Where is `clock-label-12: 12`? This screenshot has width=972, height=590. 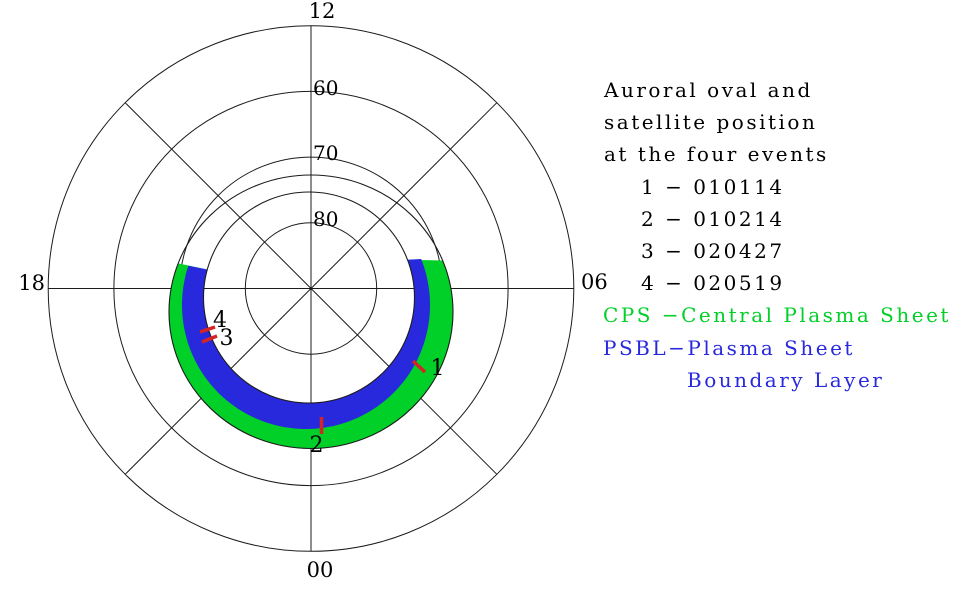
clock-label-12: 12 is located at coordinates (322, 11).